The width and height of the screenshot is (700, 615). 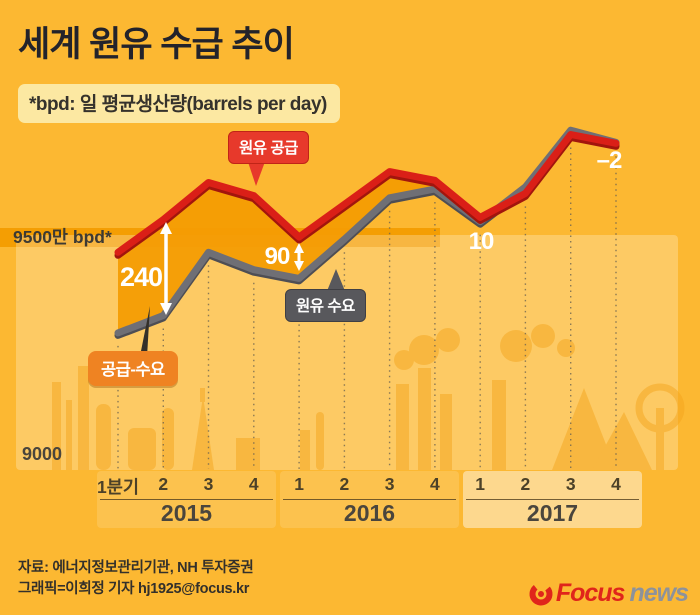 I want to click on year-group-2015: 2015, so click(x=186, y=499).